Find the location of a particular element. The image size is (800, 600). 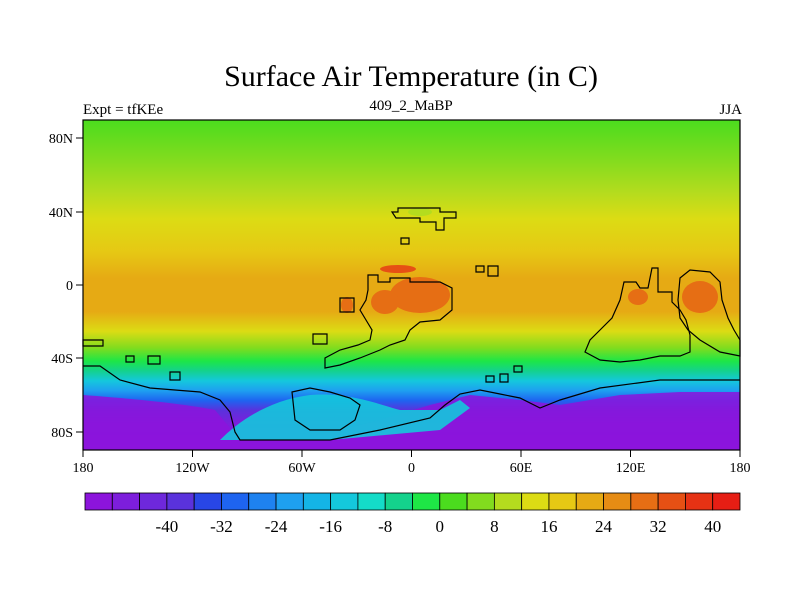

x-tick-label: 60W is located at coordinates (302, 468).